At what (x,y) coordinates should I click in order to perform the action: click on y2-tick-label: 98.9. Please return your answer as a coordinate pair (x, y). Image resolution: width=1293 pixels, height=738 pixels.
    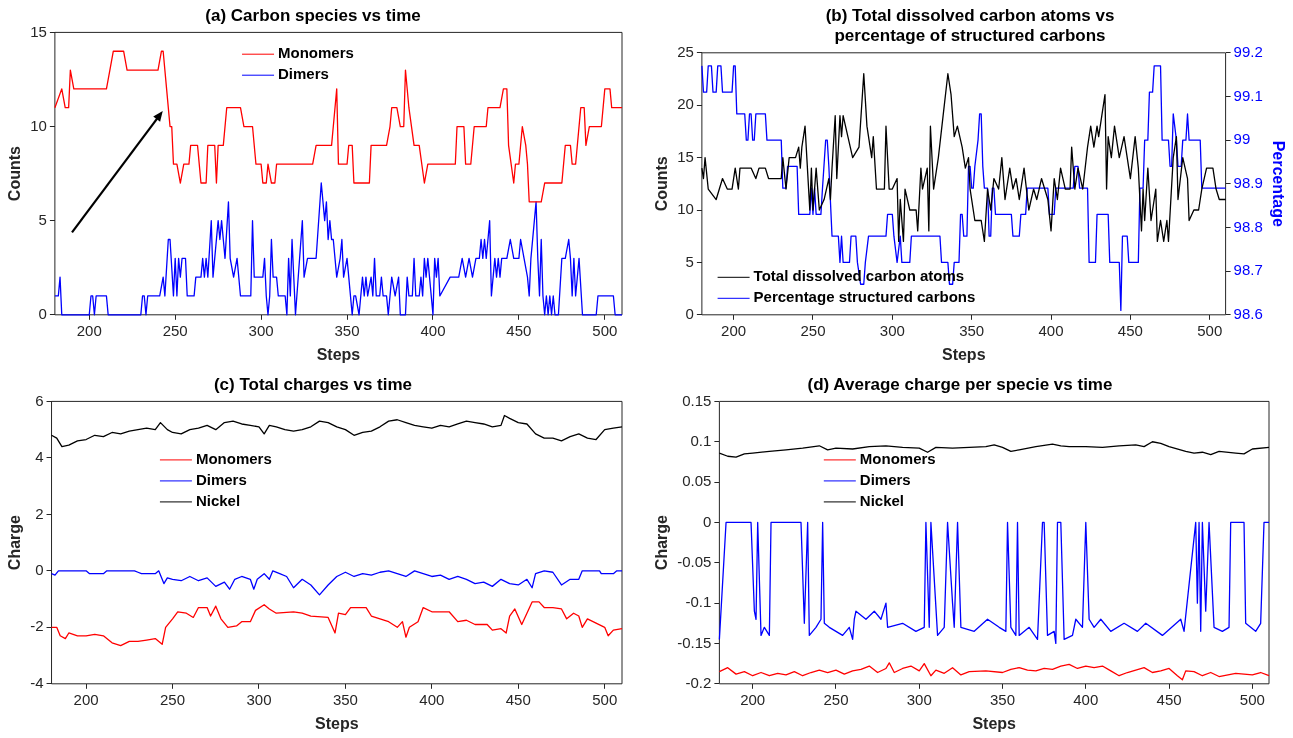
    Looking at the image, I should click on (1248, 182).